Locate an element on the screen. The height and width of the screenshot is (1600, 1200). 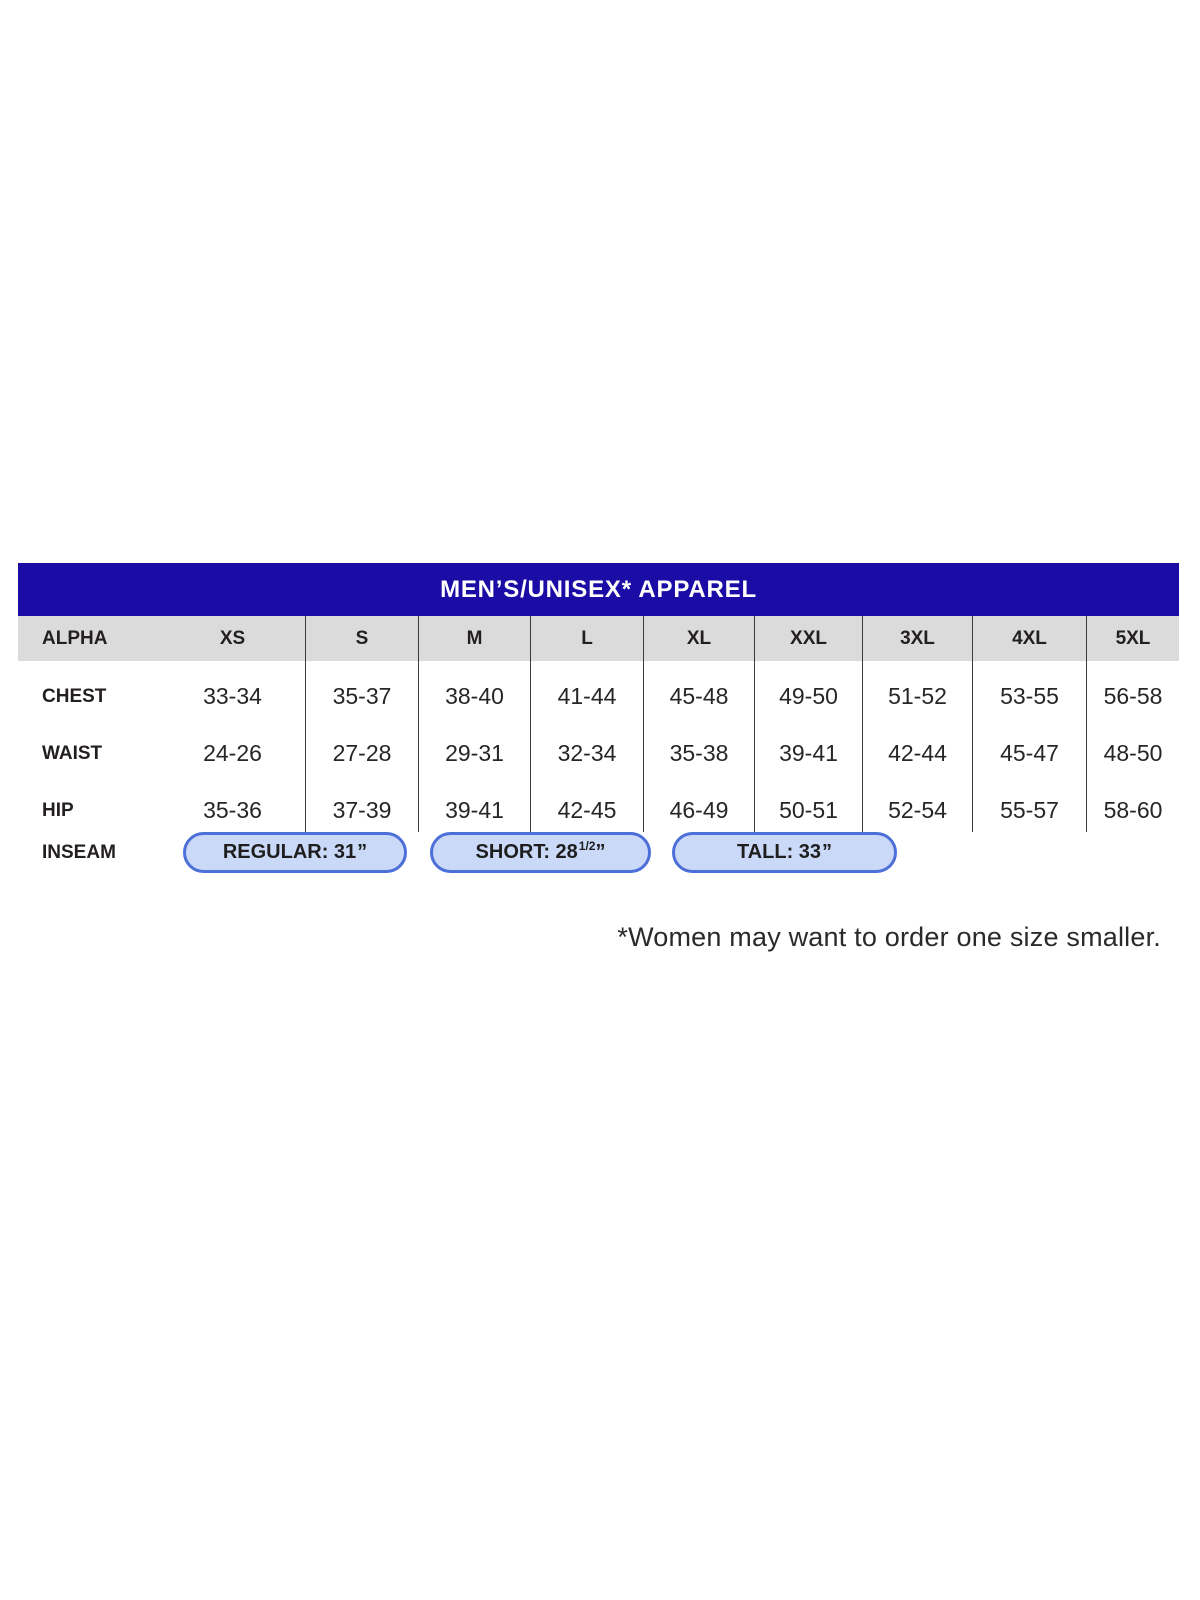
size-cell: 42-45 is located at coordinates (587, 803).